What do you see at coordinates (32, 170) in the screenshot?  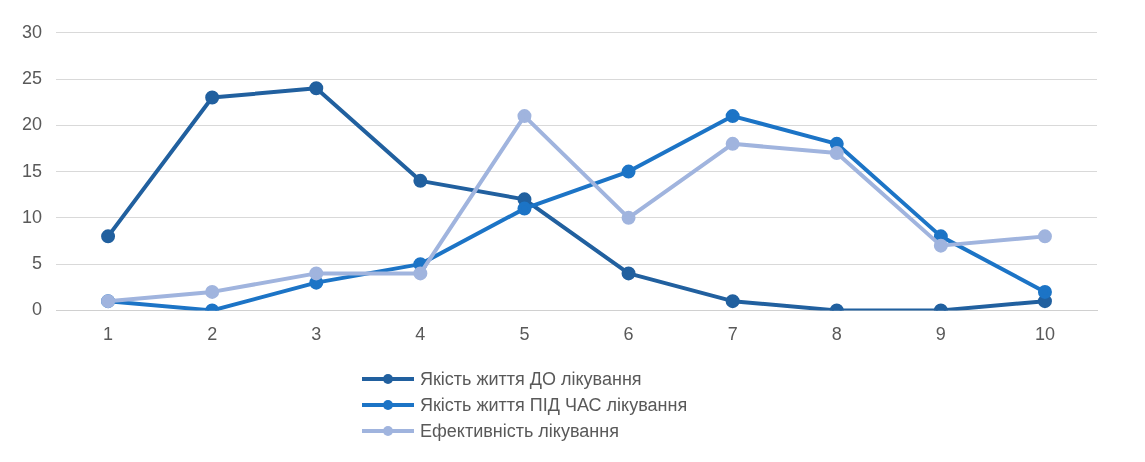 I see `y-tick-label: 15` at bounding box center [32, 170].